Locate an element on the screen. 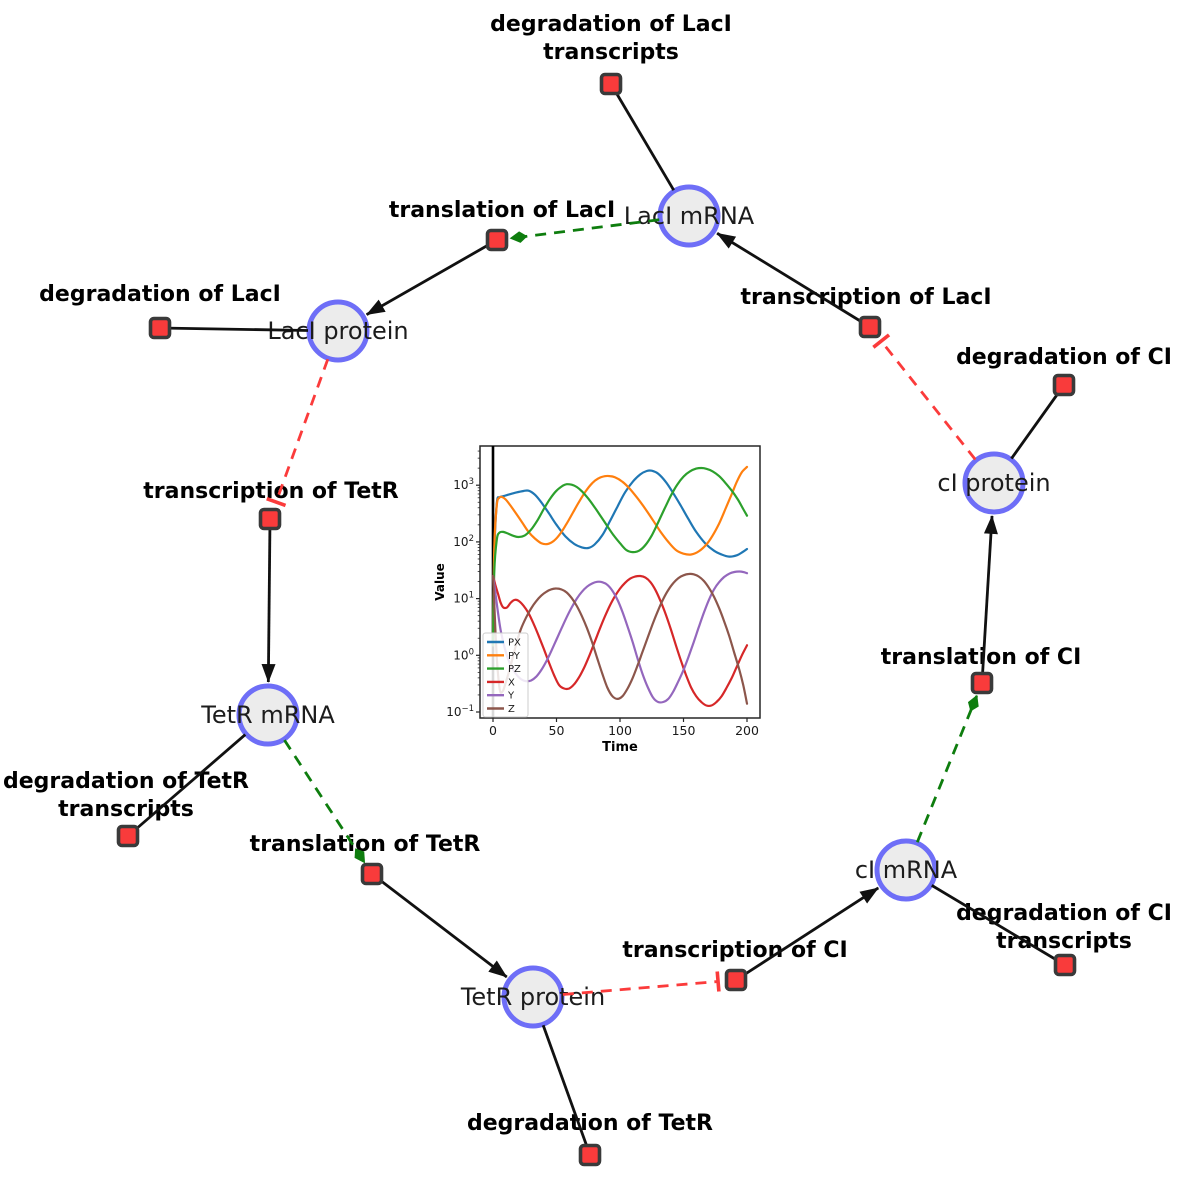 This screenshot has height=1200, width=1189. edge-ci-mrna-to-deg-ci-transcripts is located at coordinates (998, 925).